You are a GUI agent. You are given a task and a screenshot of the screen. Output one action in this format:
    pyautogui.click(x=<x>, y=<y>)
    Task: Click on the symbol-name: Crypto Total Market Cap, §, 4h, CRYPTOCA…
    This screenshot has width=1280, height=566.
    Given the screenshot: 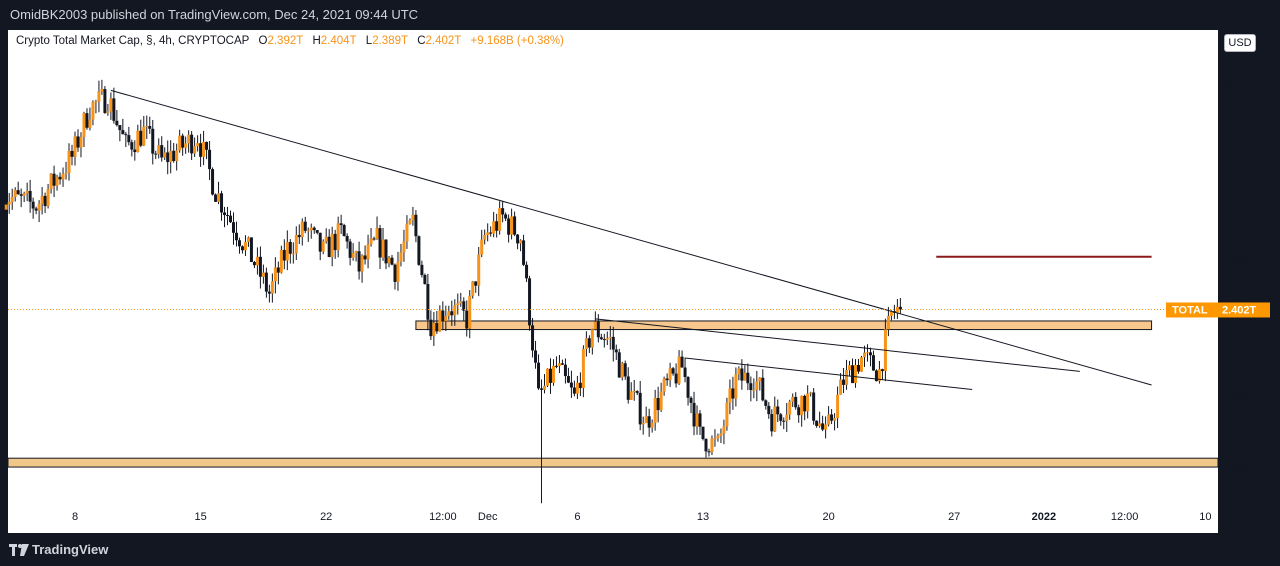 What is the action you would take?
    pyautogui.click(x=133, y=41)
    